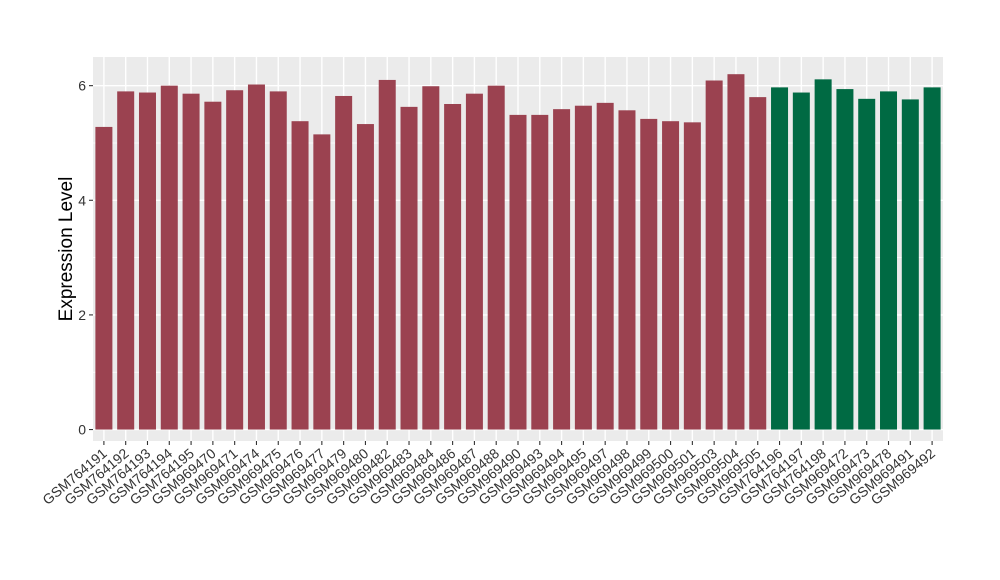 The height and width of the screenshot is (580, 1000). I want to click on bar-GSM764194, so click(169, 257).